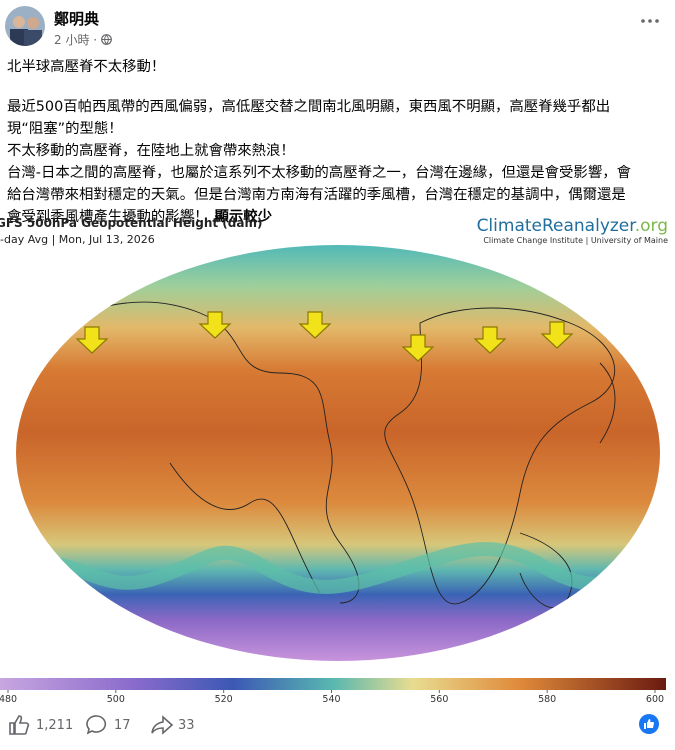  What do you see at coordinates (333, 684) in the screenshot?
I see `colorbar` at bounding box center [333, 684].